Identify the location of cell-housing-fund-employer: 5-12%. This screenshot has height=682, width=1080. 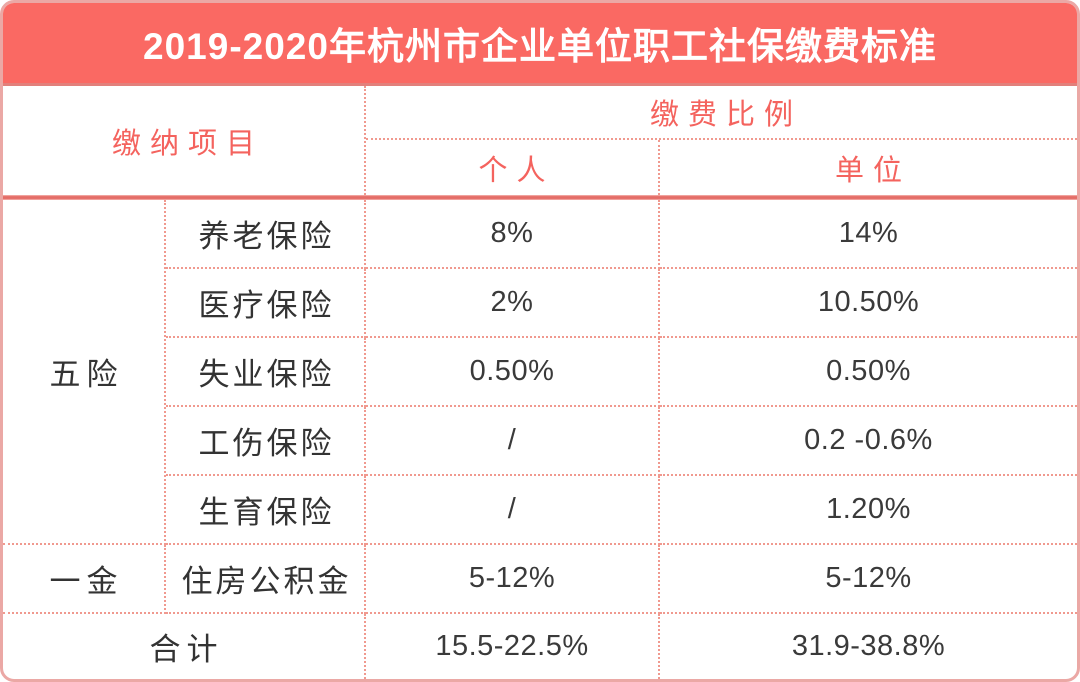
(868, 579).